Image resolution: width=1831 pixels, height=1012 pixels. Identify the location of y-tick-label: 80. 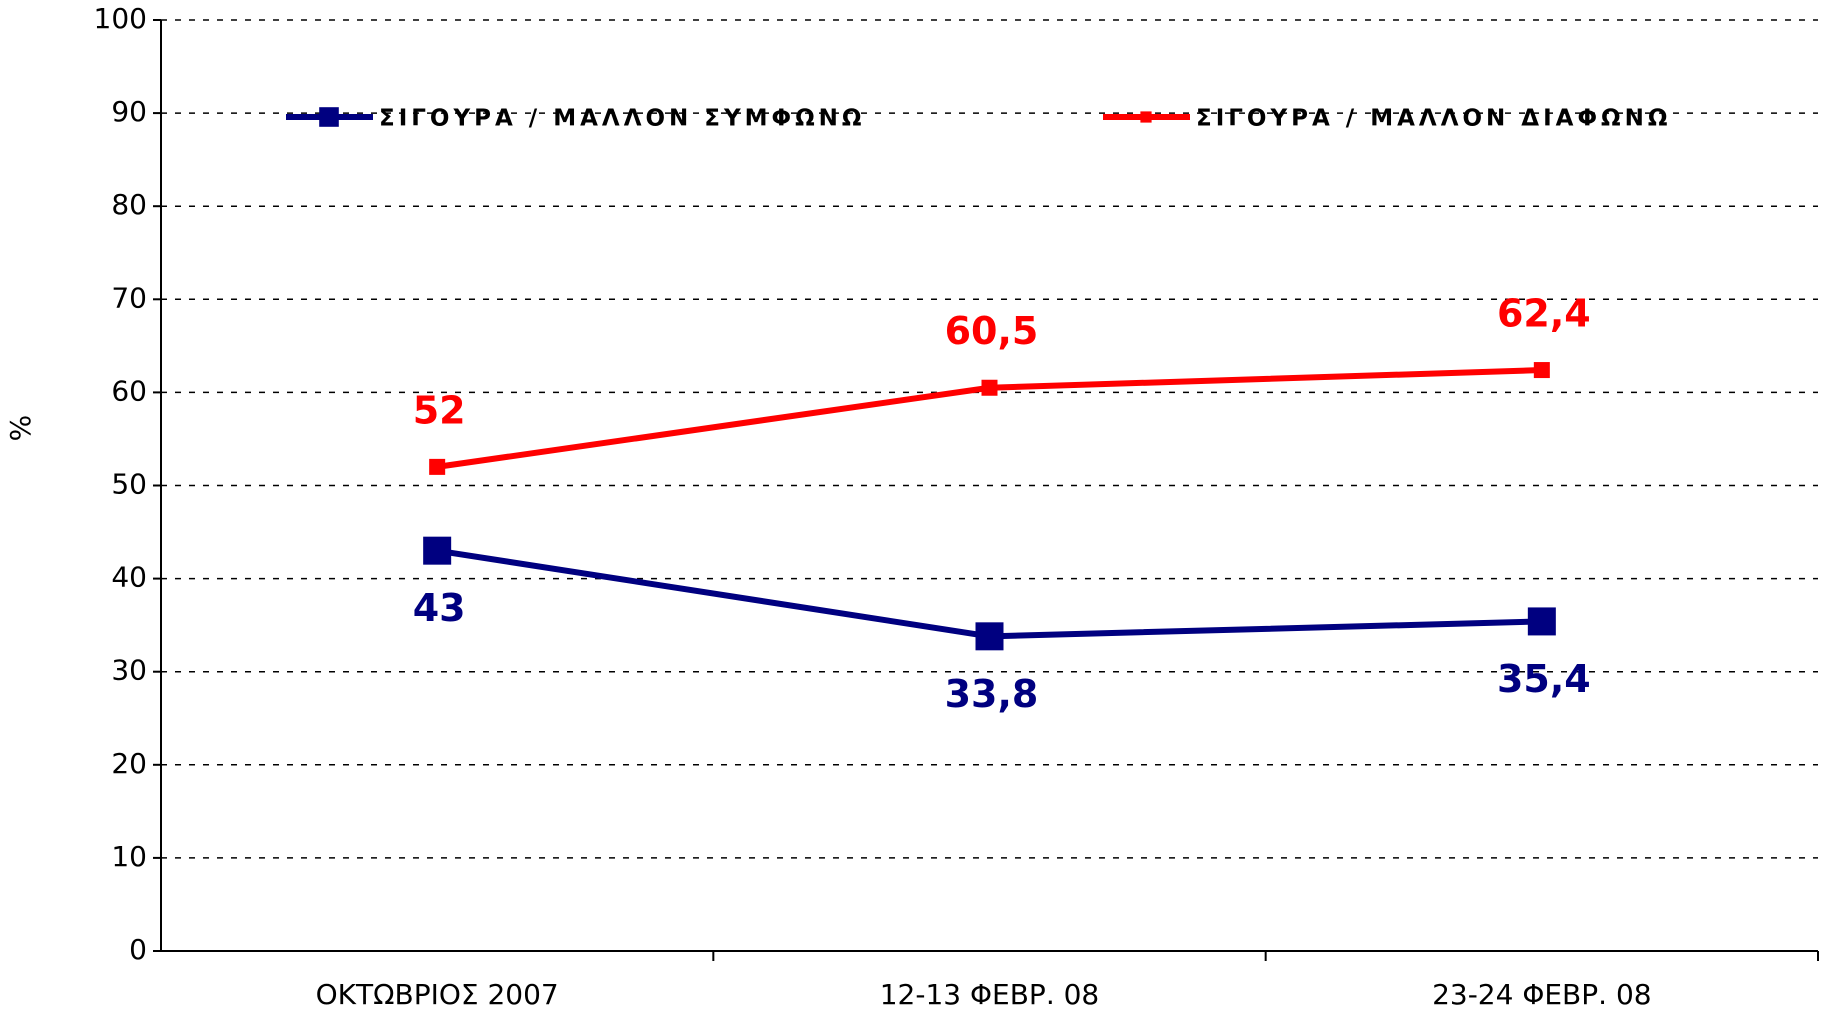
(129, 204).